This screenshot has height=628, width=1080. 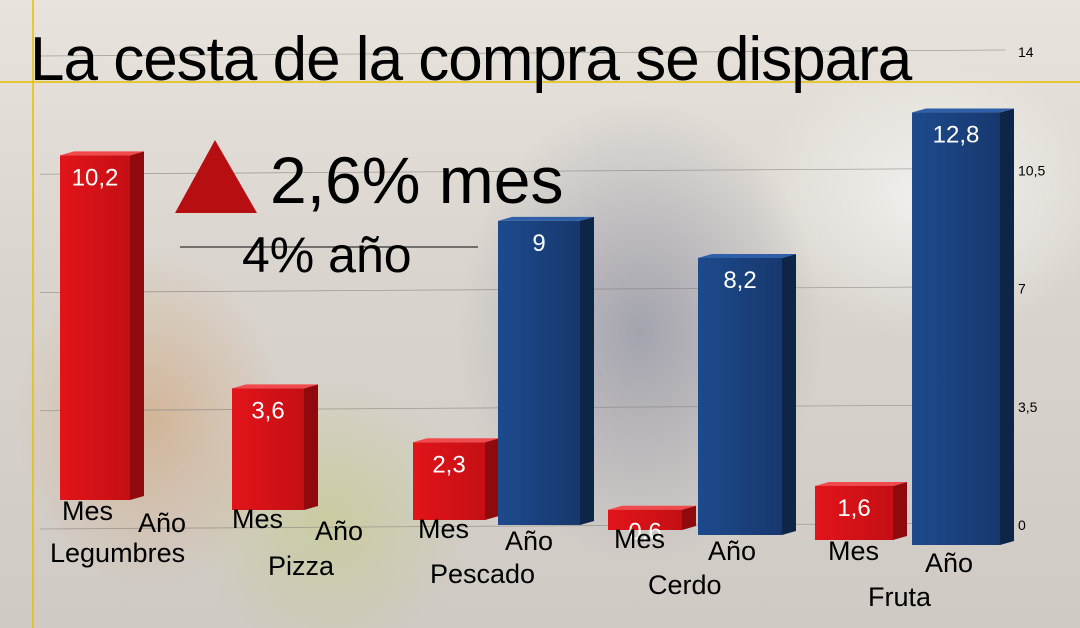 I want to click on gridline, so click(x=522, y=53).